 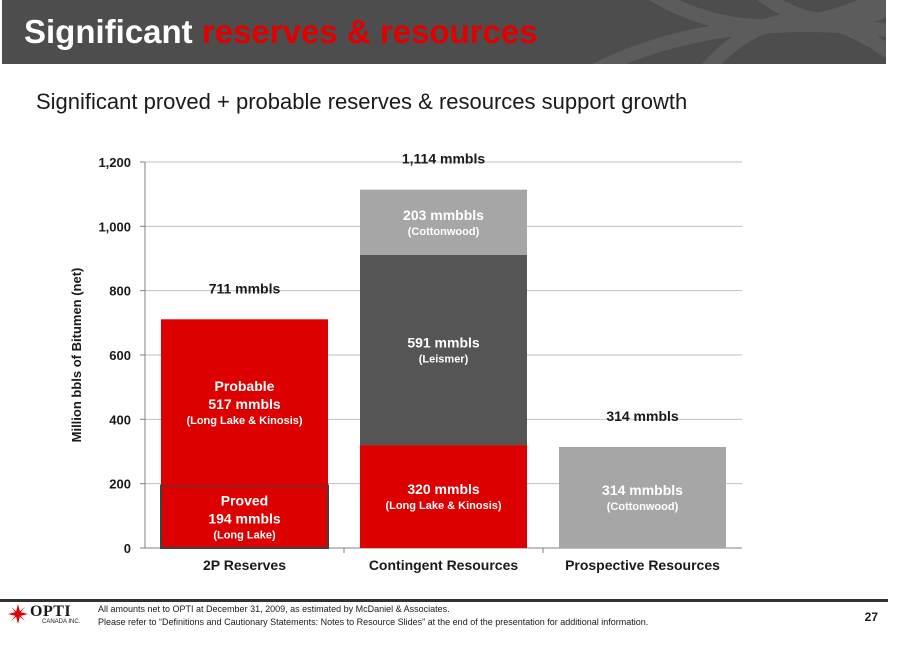 What do you see at coordinates (443, 343) in the screenshot?
I see `segment-data-label: 591 mmbls` at bounding box center [443, 343].